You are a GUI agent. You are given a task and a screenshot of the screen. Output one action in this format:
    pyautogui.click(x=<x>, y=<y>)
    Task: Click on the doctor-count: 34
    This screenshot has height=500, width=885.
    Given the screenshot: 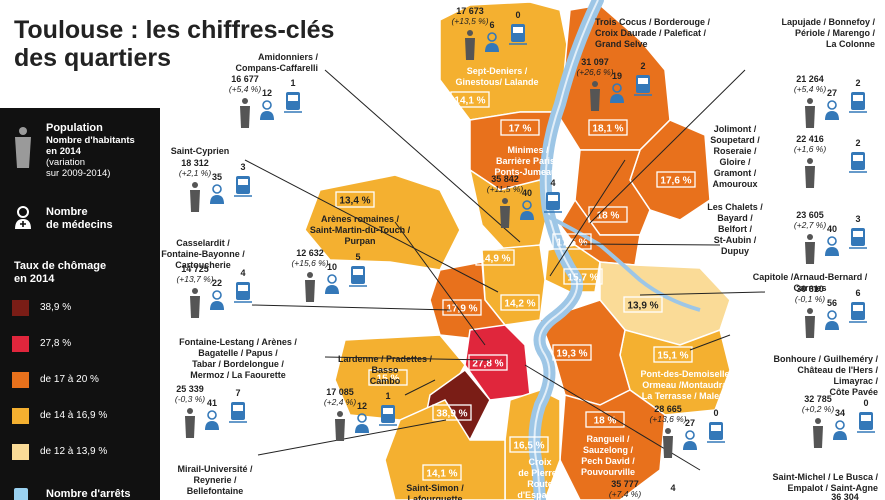 What is the action you would take?
    pyautogui.click(x=840, y=413)
    